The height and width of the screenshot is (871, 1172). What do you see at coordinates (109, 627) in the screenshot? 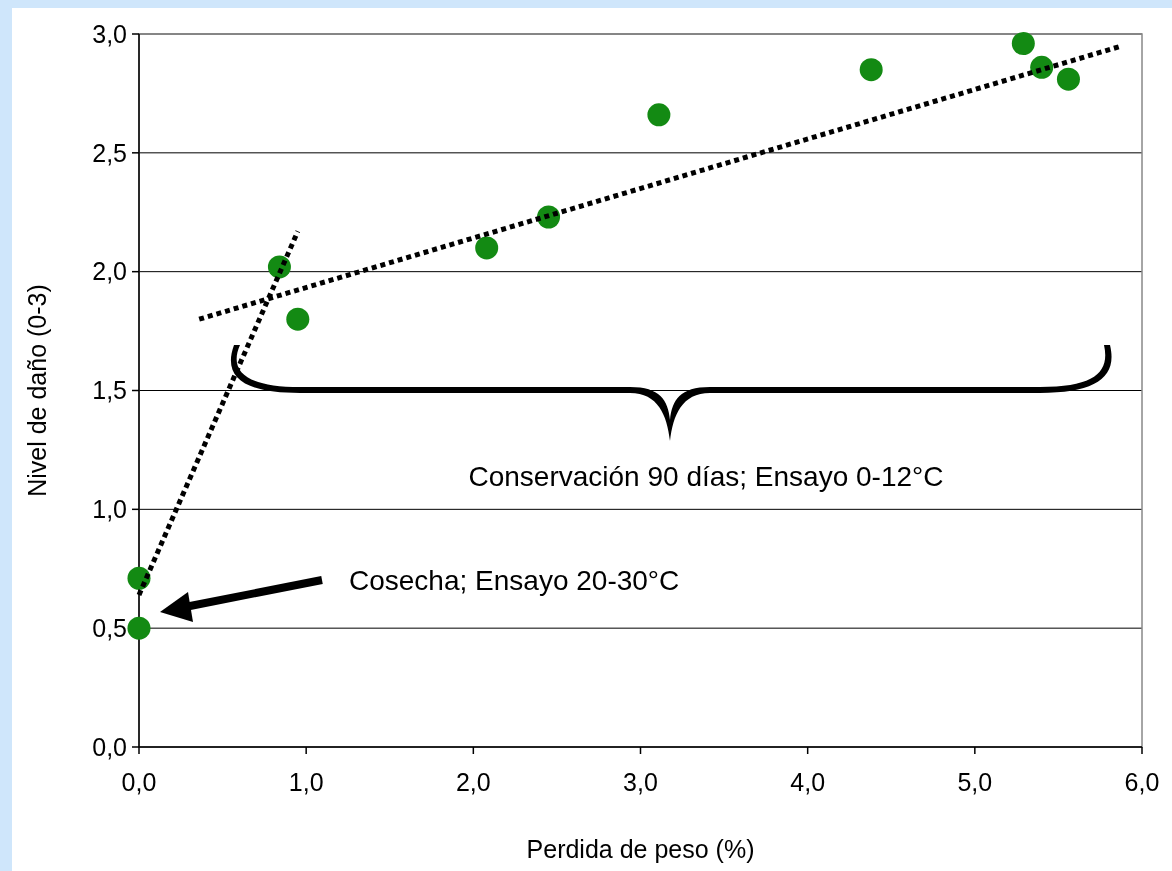
I see `y-tick-label: 0,5` at bounding box center [109, 627].